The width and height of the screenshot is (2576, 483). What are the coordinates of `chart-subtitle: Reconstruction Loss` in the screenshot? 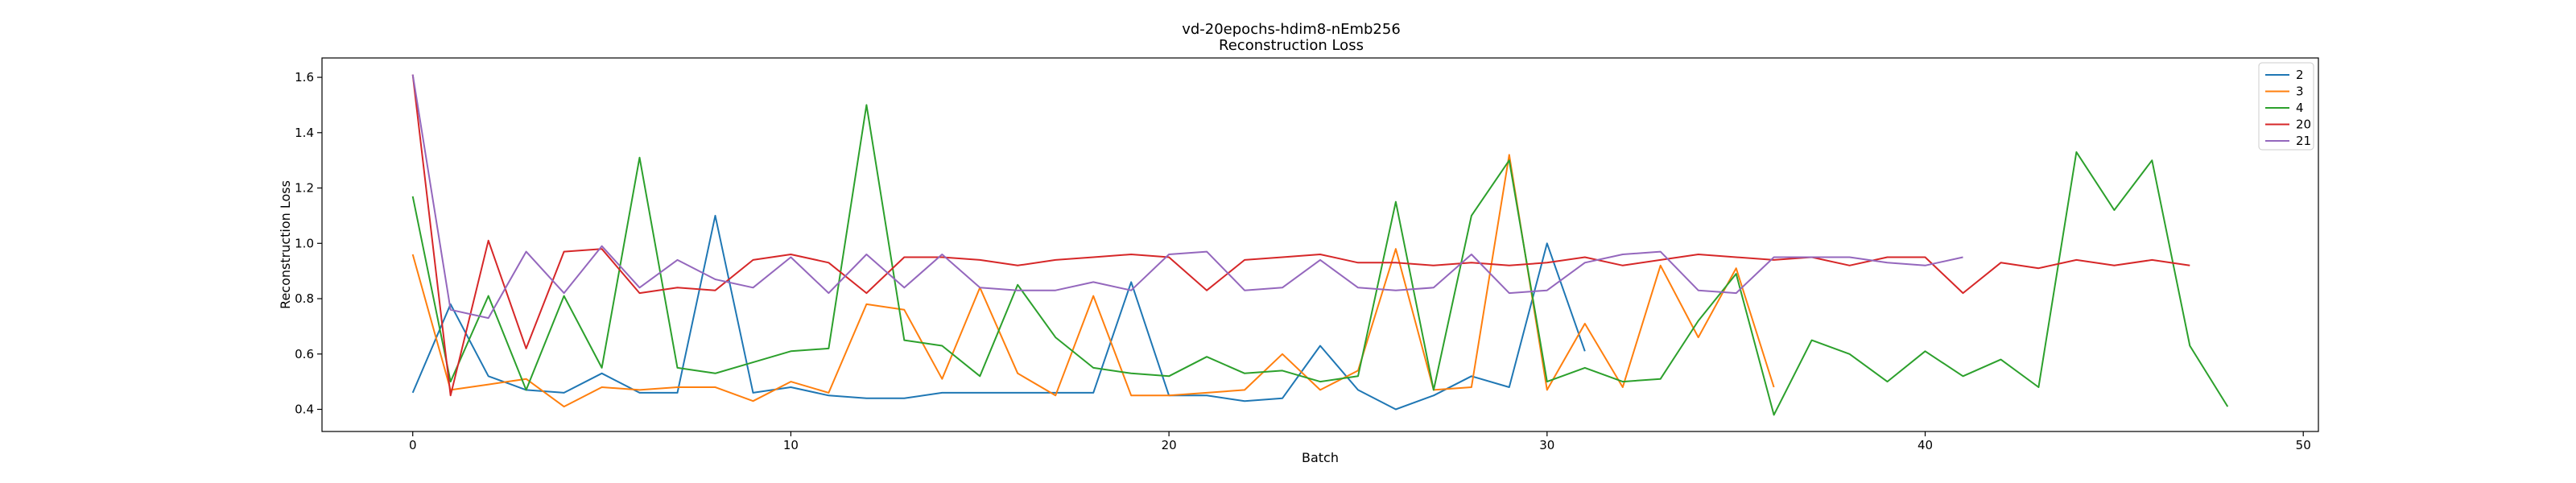 It's located at (1291, 45).